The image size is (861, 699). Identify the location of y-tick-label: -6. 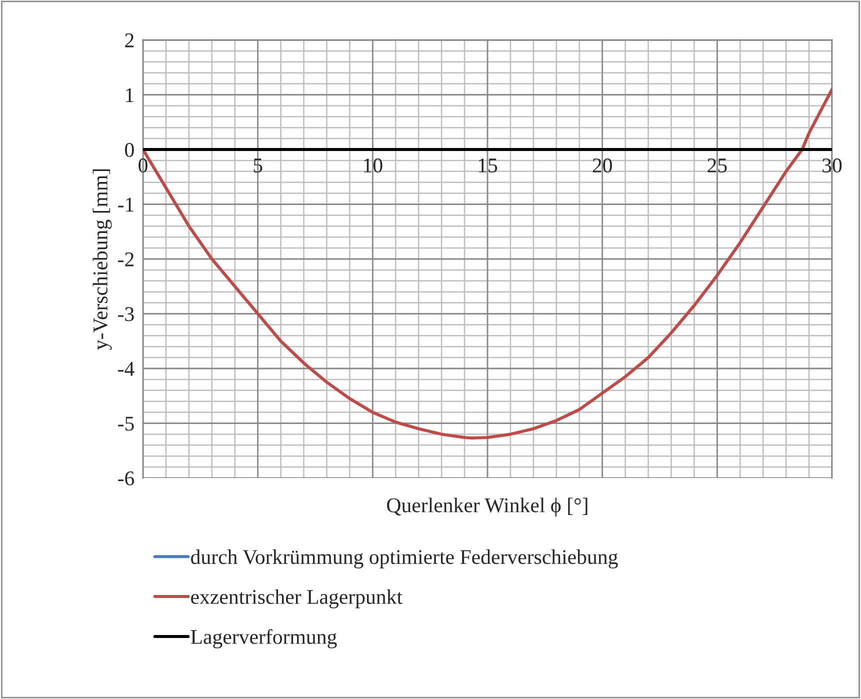
(126, 478).